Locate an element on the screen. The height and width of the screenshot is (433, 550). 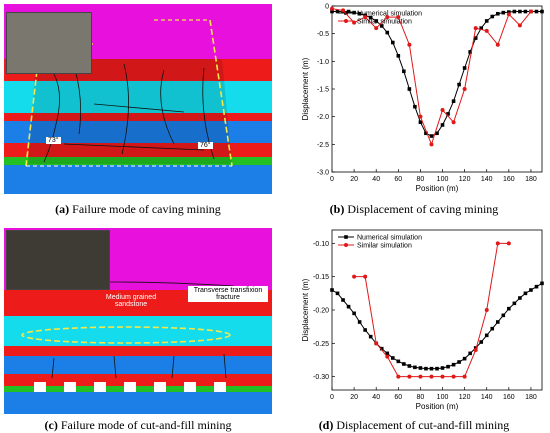
transverse-fracture-label: Transverse transfixion fracture is located at coordinates (228, 294).